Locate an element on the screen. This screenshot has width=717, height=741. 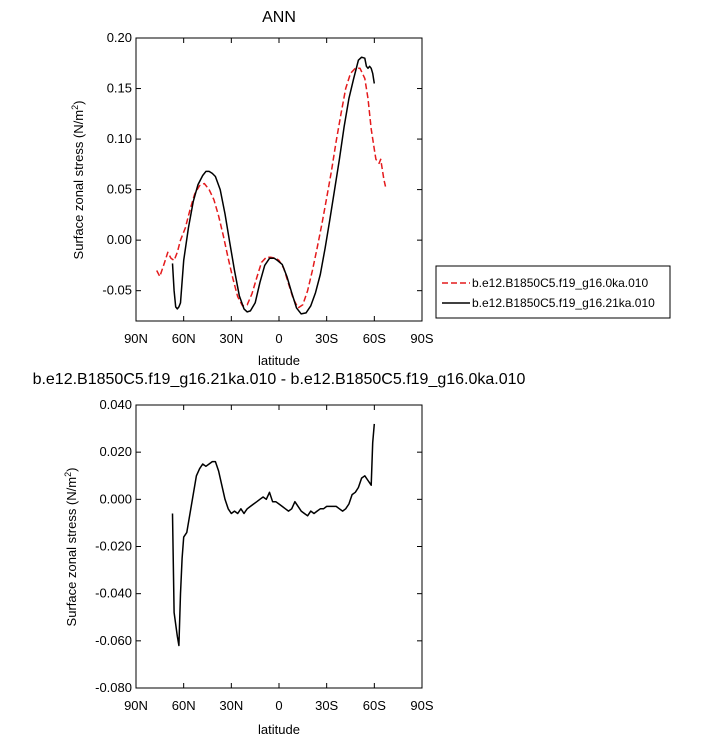
y-tick-label: -0.060 is located at coordinates (113, 640).